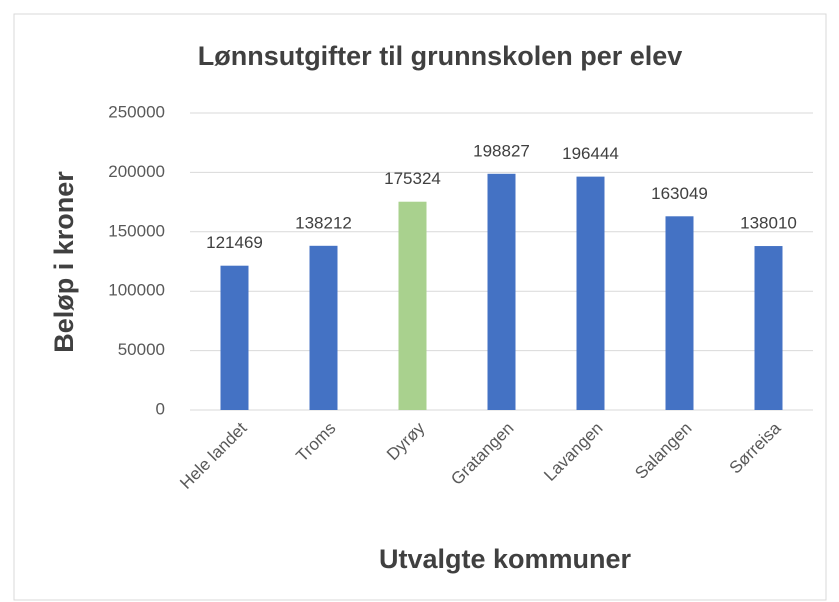  Describe the element at coordinates (412, 178) in the screenshot. I see `data-label: 175324` at that location.